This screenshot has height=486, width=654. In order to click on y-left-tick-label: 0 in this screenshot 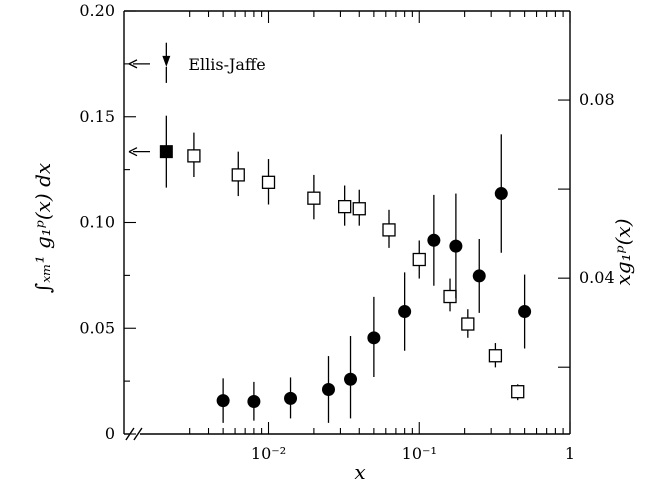, I will do `click(110, 433)`.